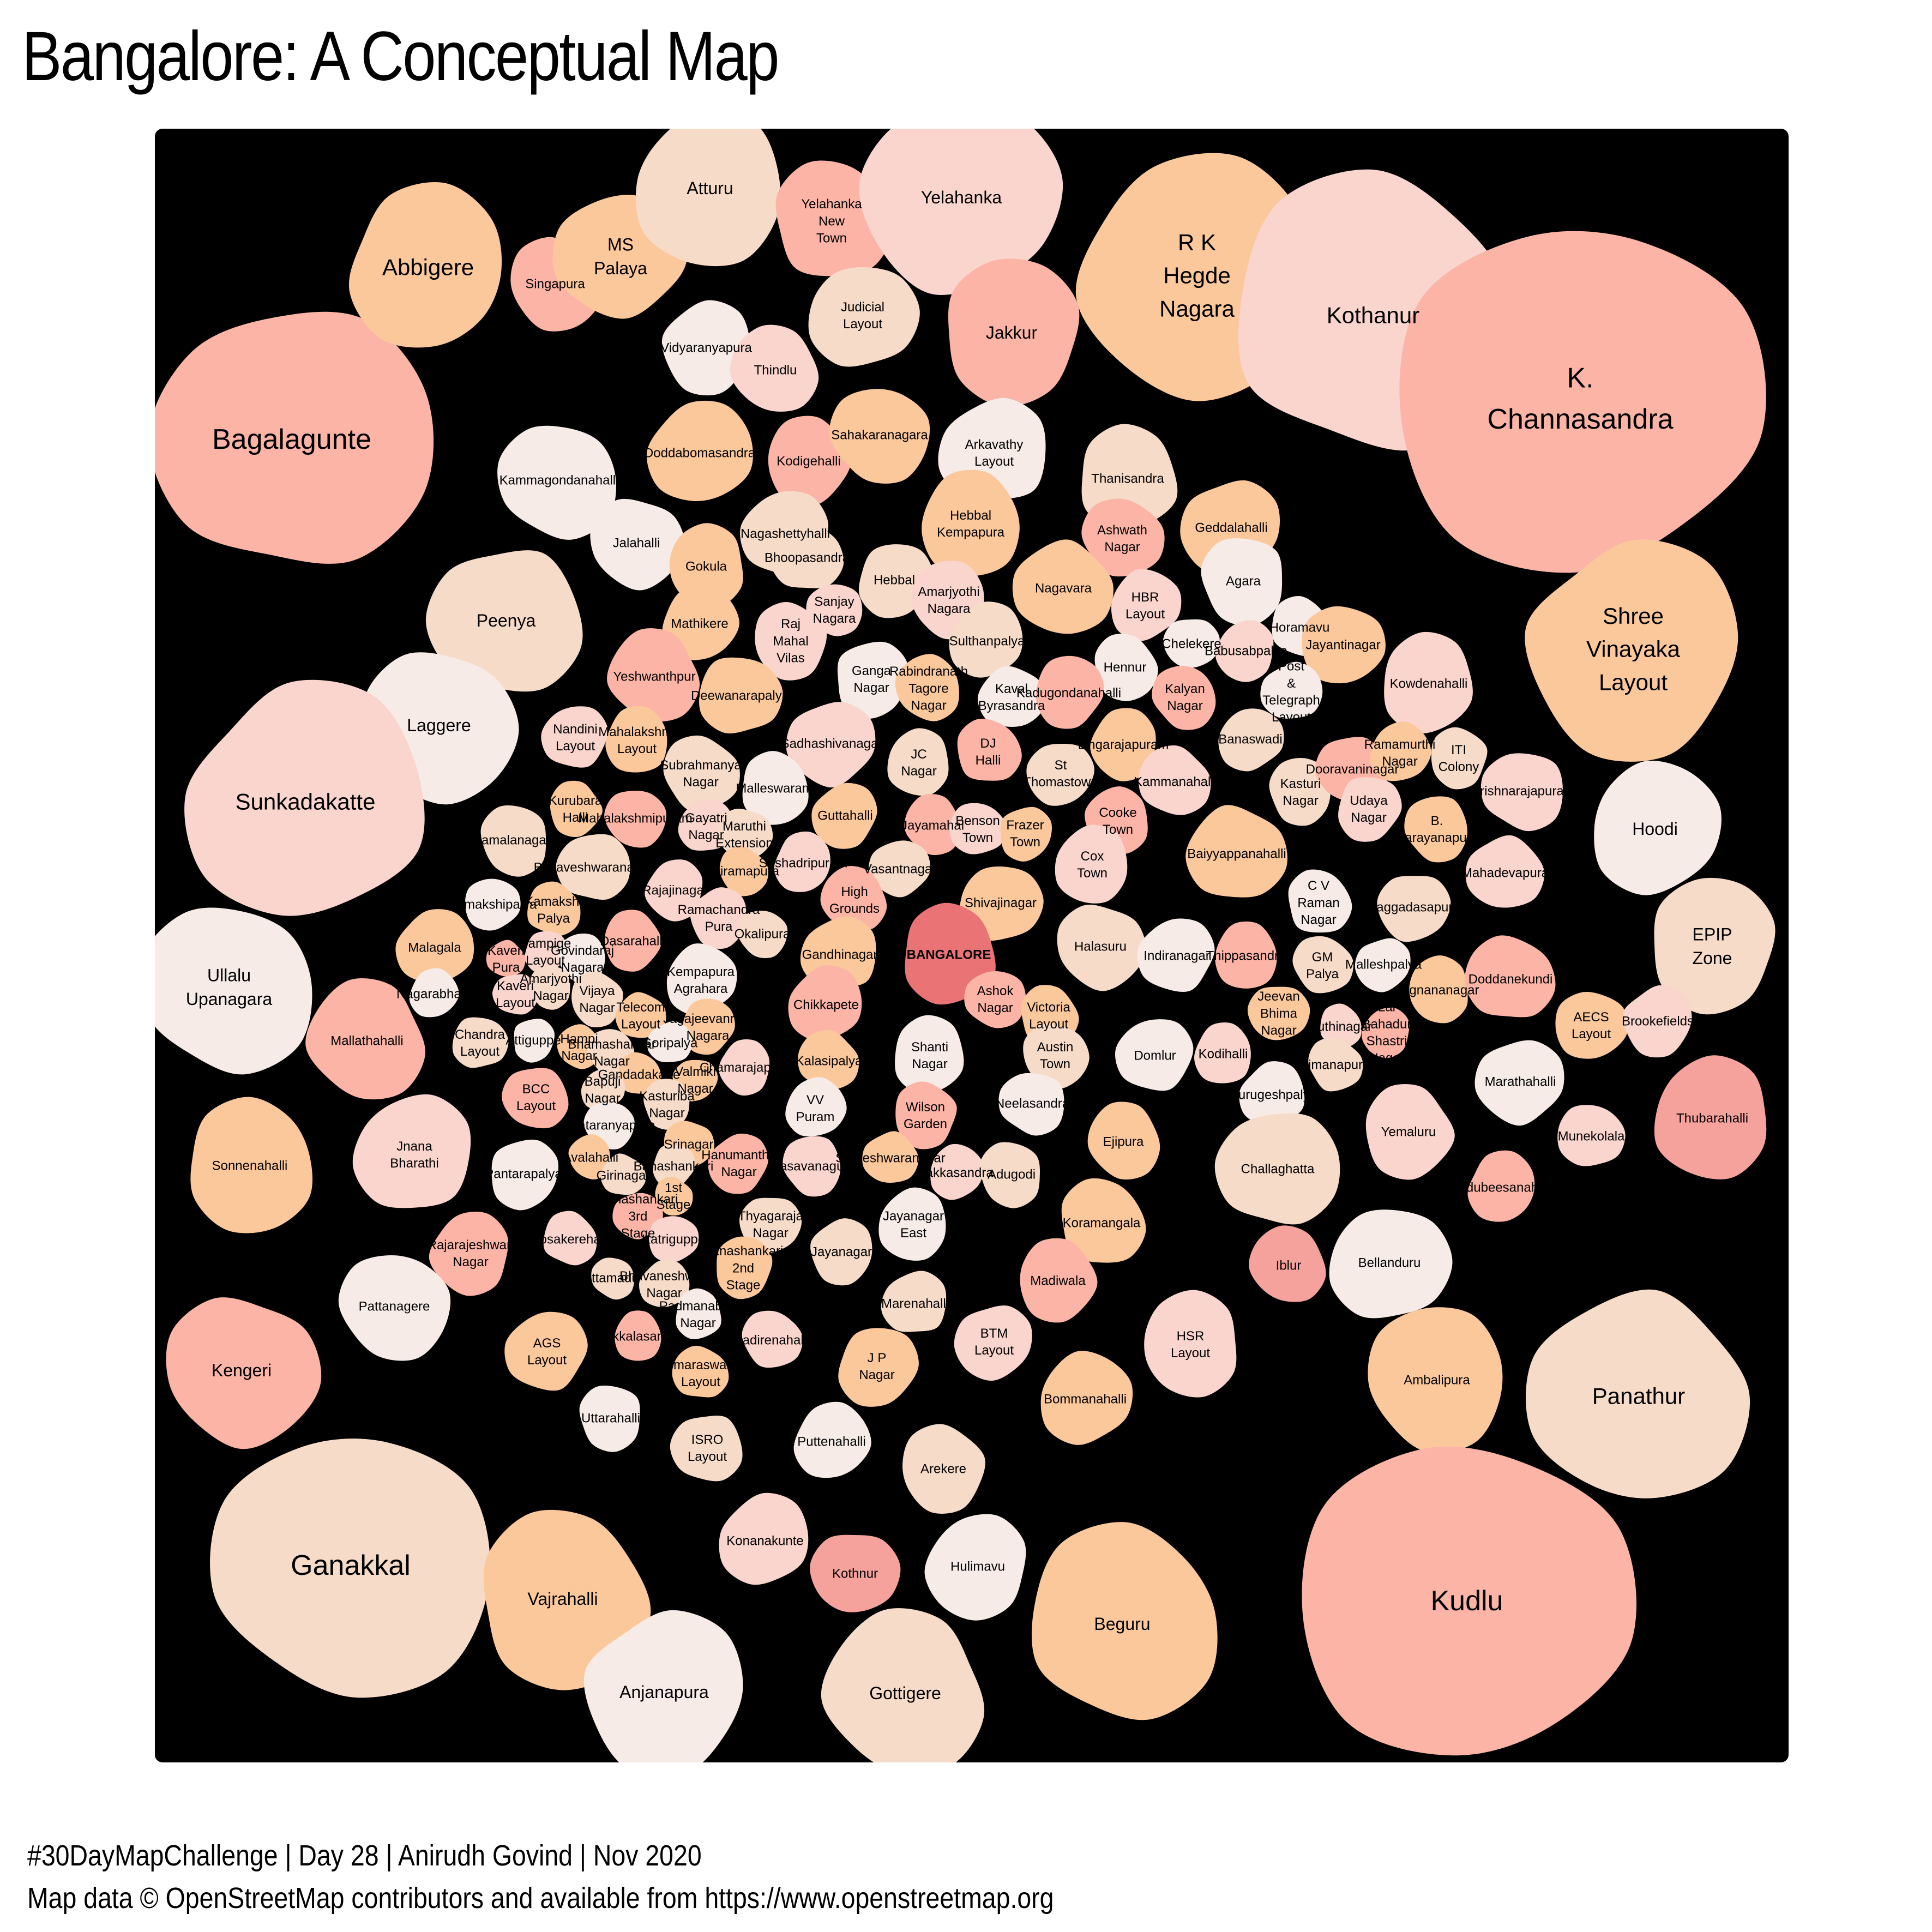 This screenshot has width=1932, height=1932. I want to click on region-nandini-layout, so click(574, 737).